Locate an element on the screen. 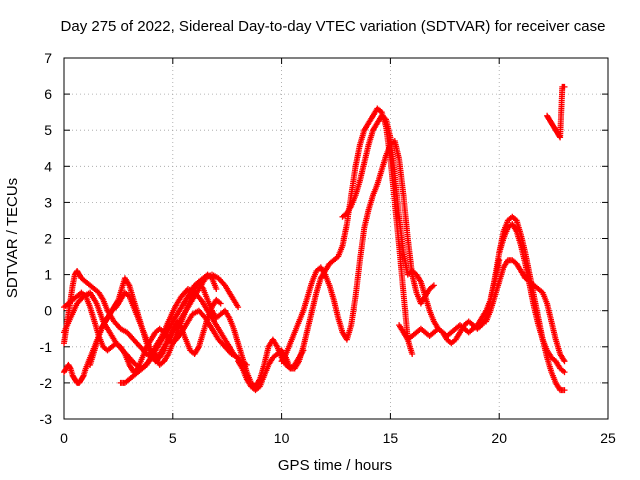 This screenshot has height=480, width=640. y-tick-label: 0 is located at coordinates (48, 311).